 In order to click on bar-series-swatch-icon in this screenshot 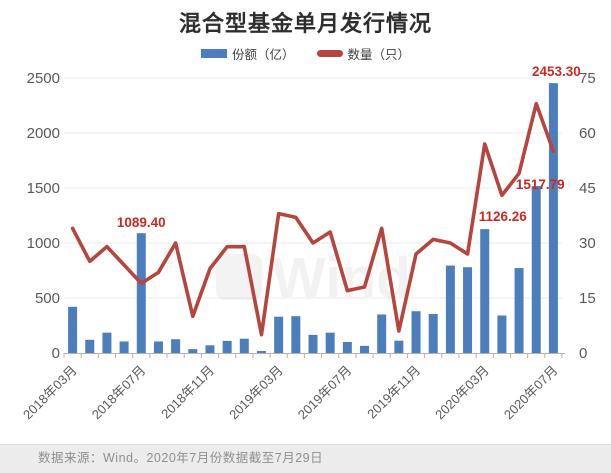, I will do `click(213, 53)`.